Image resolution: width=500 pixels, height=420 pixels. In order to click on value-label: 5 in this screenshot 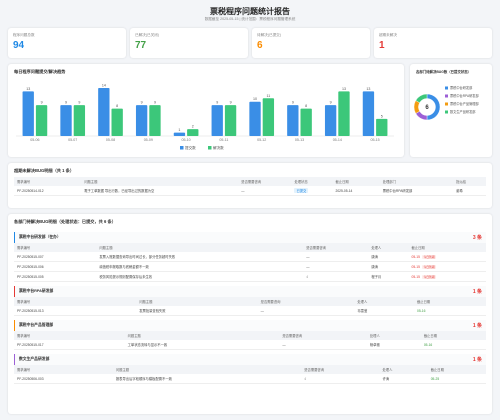, I will do `click(382, 116)`.